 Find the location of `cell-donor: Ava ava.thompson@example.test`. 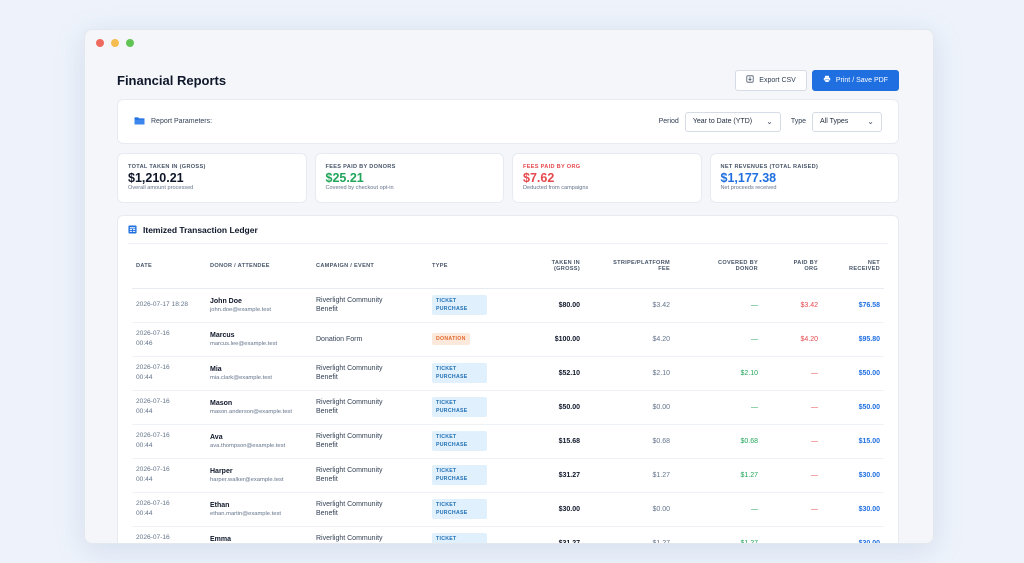

cell-donor: Ava ava.thompson@example.test is located at coordinates (259, 441).